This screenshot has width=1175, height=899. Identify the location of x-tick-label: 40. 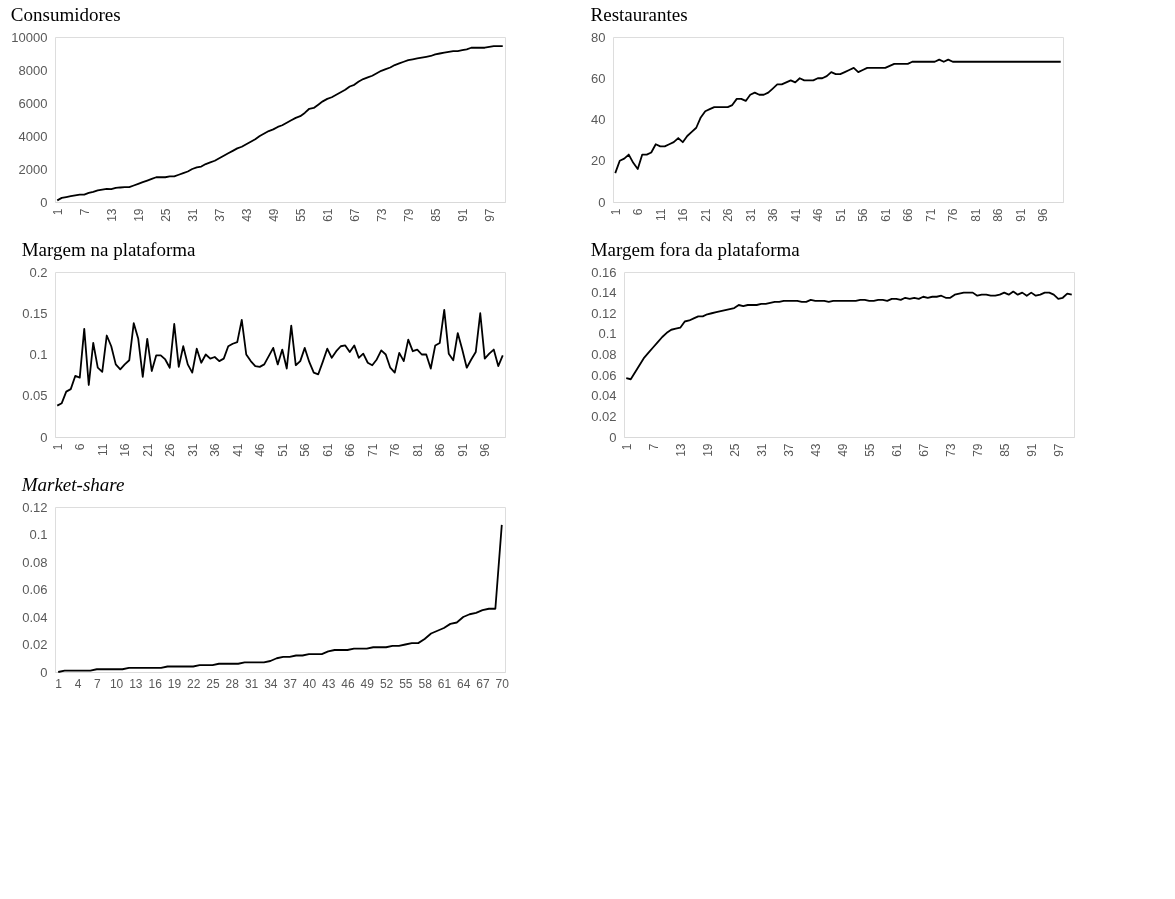
(309, 683).